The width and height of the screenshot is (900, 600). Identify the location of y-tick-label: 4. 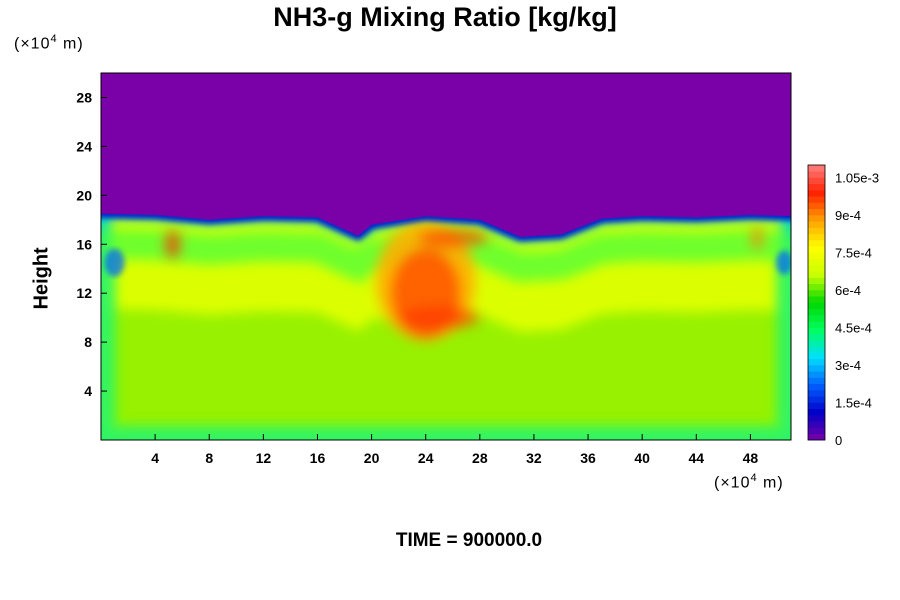
(88, 391).